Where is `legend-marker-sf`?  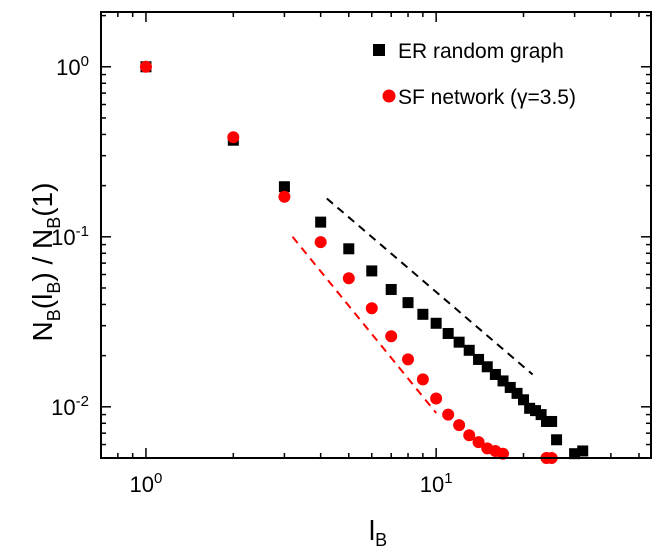
legend-marker-sf is located at coordinates (389, 96).